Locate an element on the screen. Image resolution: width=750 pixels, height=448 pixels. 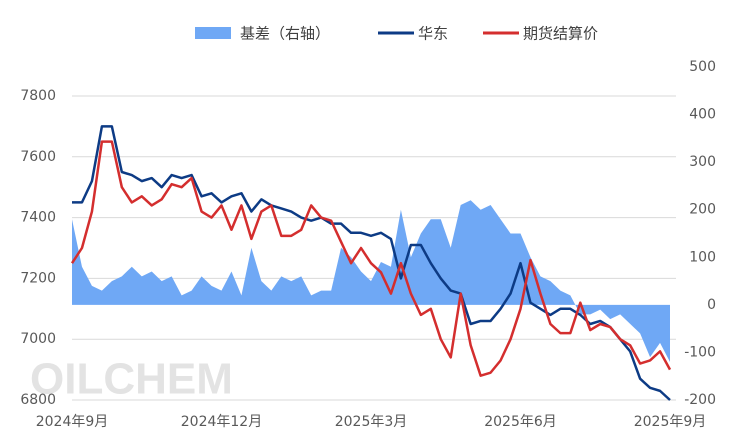
legend-label: 期货结算价 is located at coordinates (560, 34).